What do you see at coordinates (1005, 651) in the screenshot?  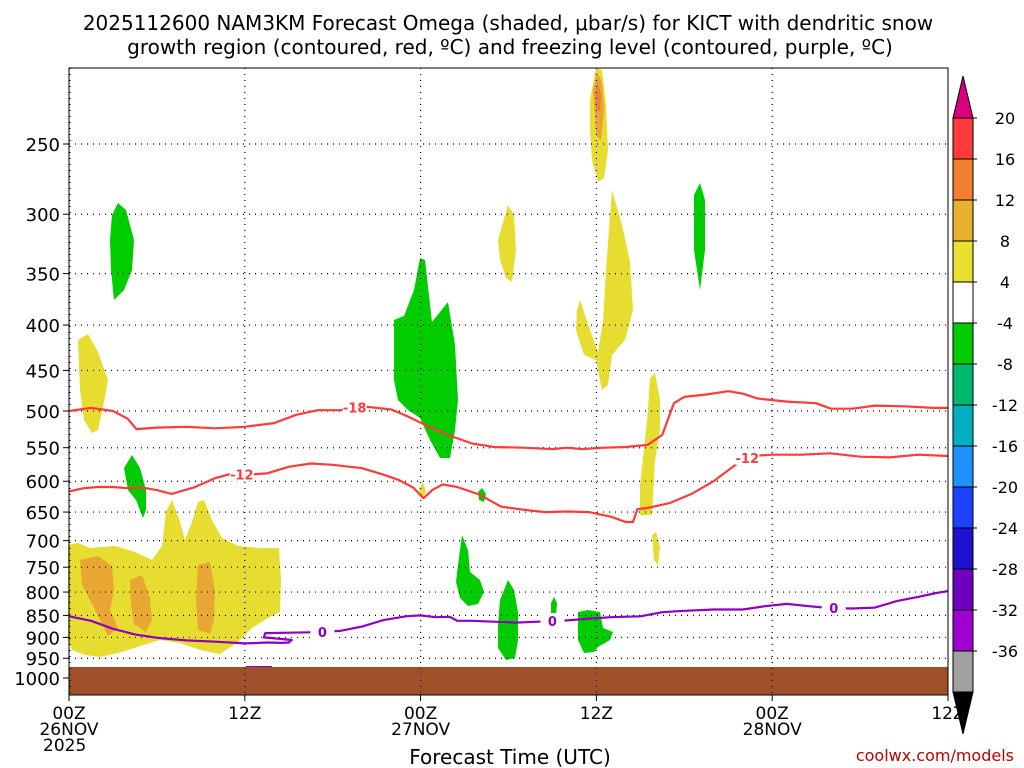 I see `colorbar-label-13: -36` at bounding box center [1005, 651].